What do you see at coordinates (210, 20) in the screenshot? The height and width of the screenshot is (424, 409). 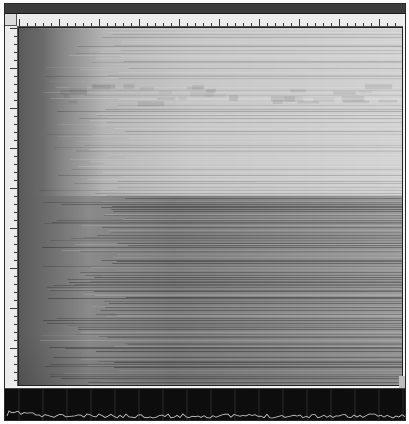 I see `horizontal-ruler` at bounding box center [210, 20].